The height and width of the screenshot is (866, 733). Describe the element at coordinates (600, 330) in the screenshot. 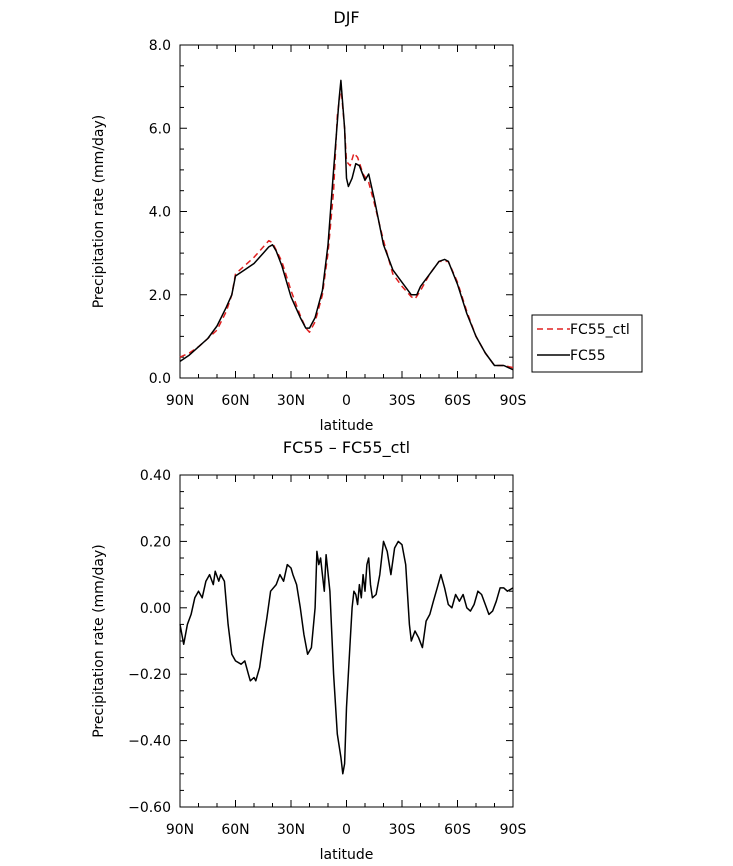

I see `legend-label-fc55-ctl: FC55_ctl` at that location.